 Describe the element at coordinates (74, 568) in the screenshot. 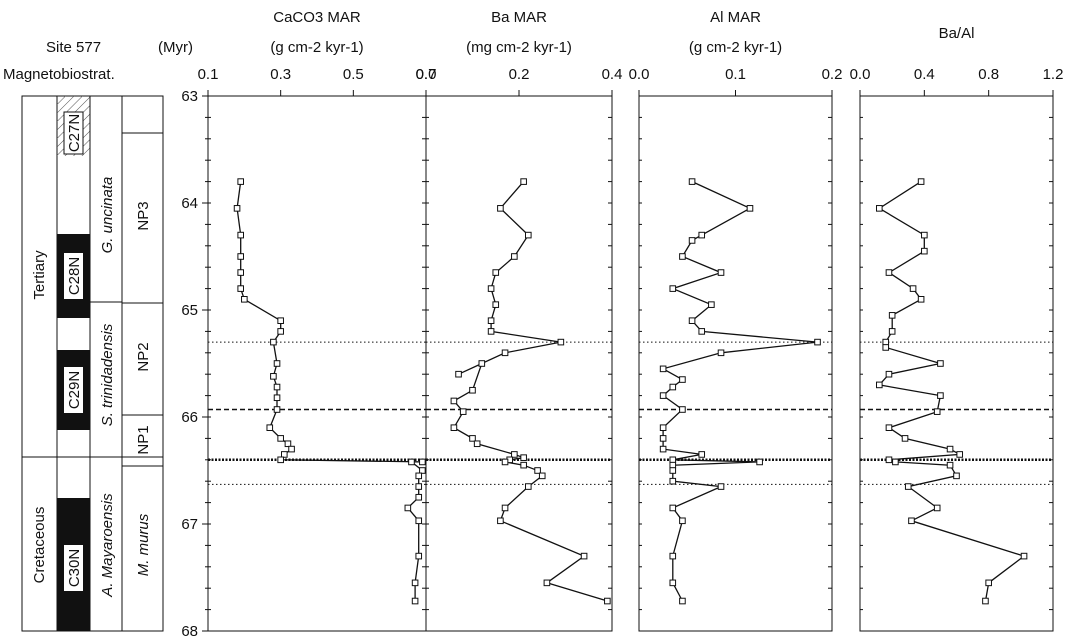

I see `chron-c30n: C30N` at that location.